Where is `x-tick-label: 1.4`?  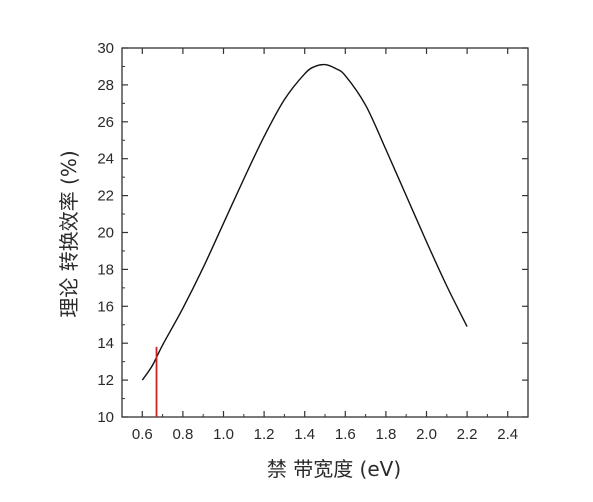
x-tick-label: 1.4 is located at coordinates (304, 434).